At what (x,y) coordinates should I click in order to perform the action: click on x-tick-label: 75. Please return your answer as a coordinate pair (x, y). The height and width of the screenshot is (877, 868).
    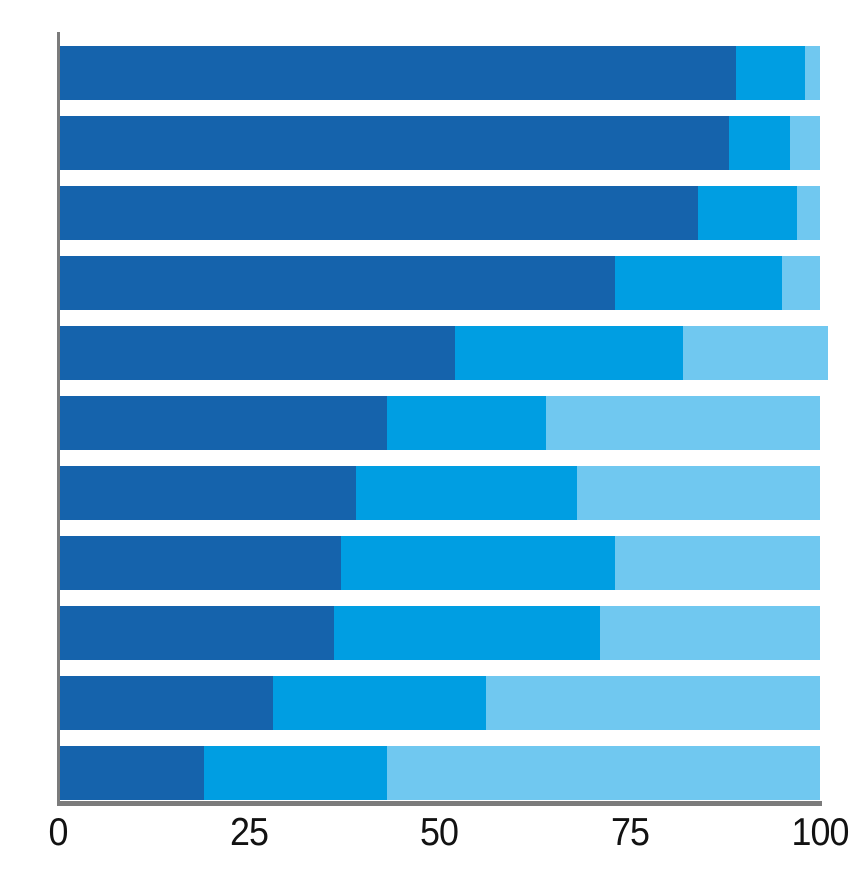
    Looking at the image, I should click on (629, 832).